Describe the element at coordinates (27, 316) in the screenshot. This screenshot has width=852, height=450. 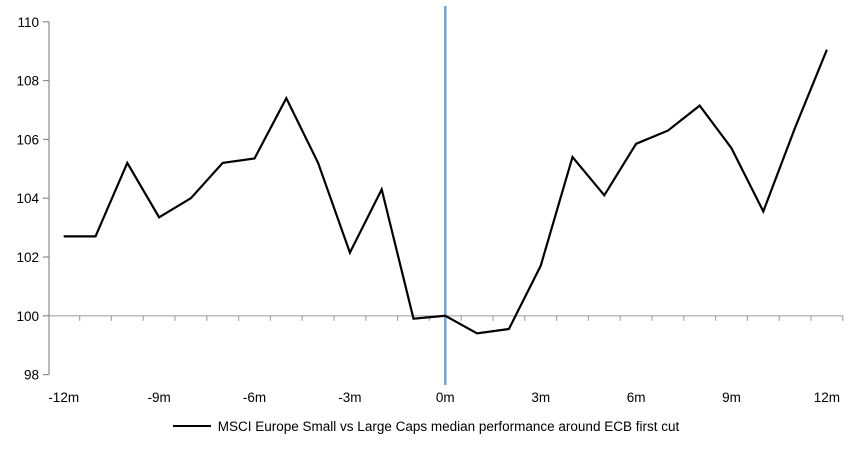
I see `y-tick-label: 100` at that location.